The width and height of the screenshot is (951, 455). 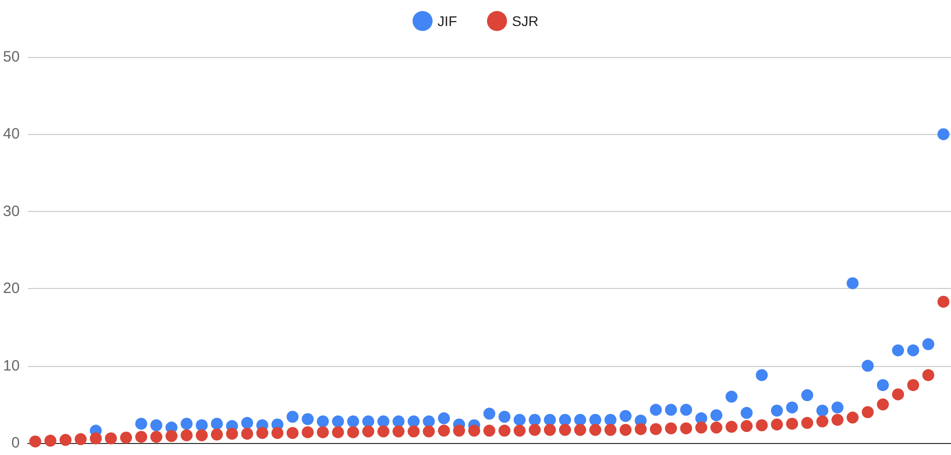 What do you see at coordinates (15, 443) in the screenshot?
I see `y-tick-label: 0` at bounding box center [15, 443].